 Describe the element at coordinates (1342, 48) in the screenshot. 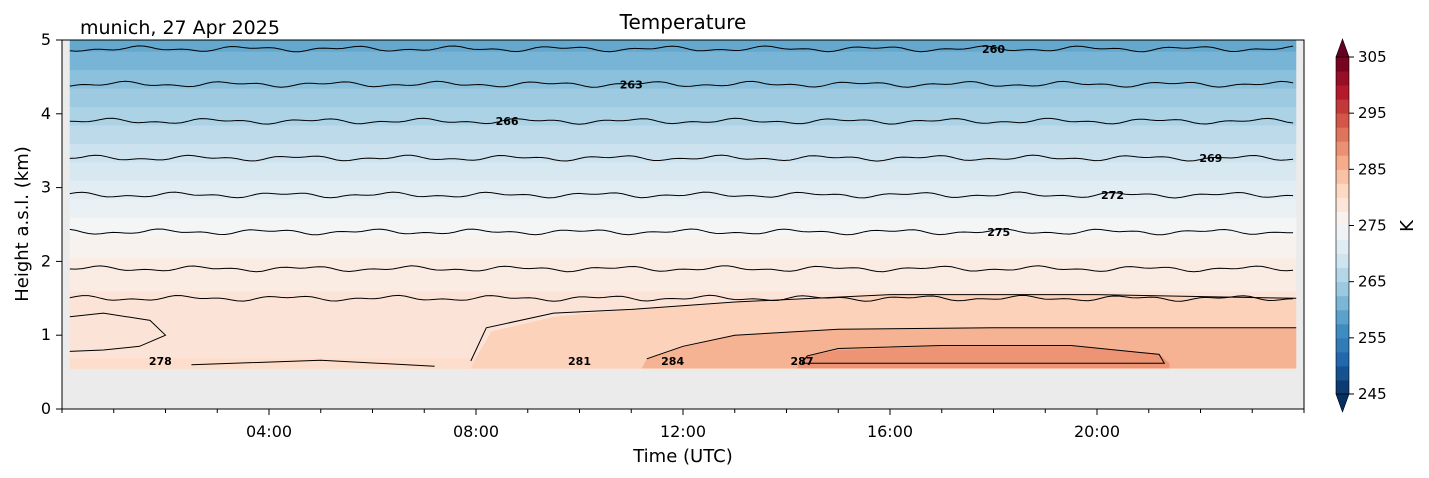

I see `colorbar-extend-top` at that location.